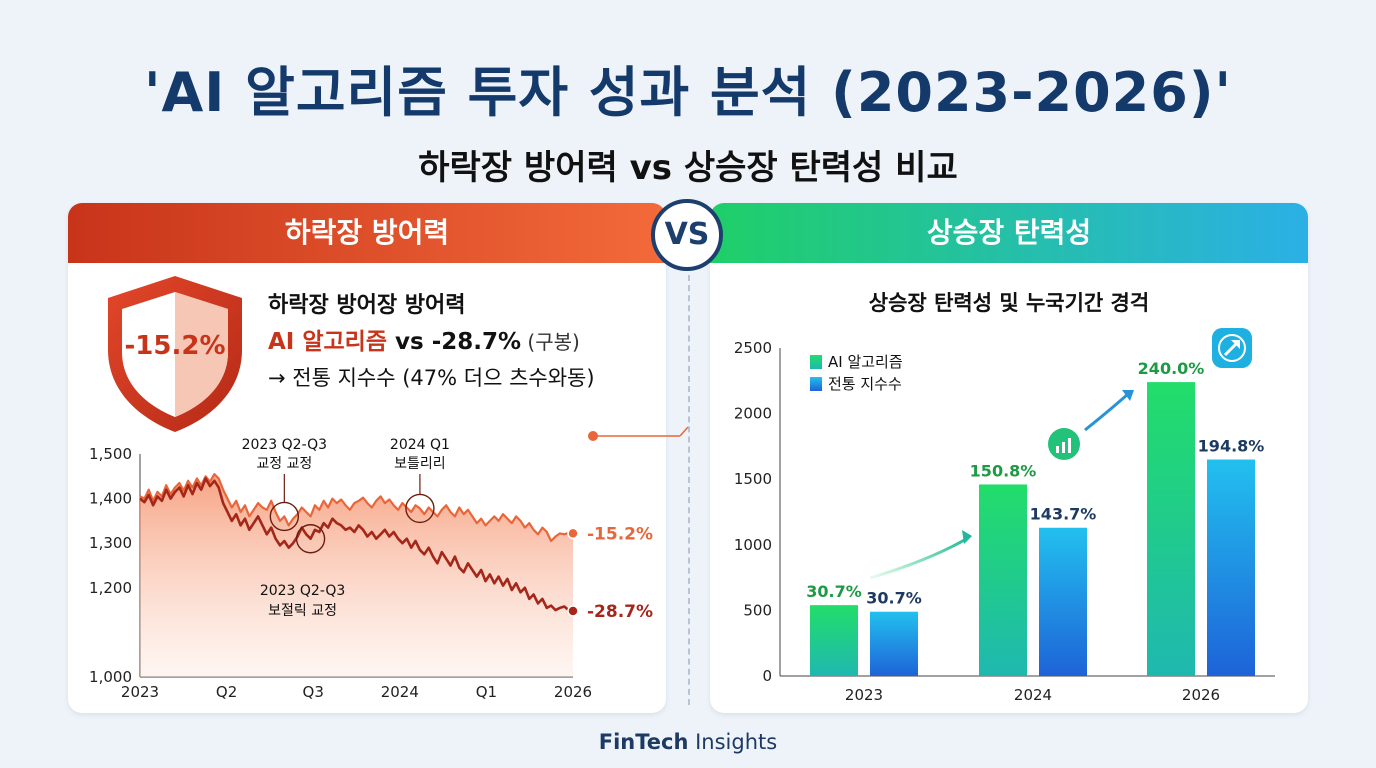 This screenshot has height=768, width=1376. Describe the element at coordinates (1231, 446) in the screenshot. I see `bar-value-label: 194.8%` at that location.